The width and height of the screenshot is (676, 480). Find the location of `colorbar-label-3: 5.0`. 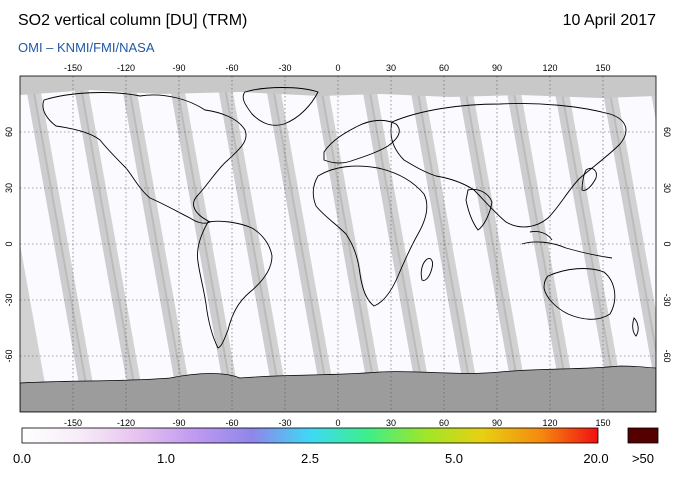

colorbar-label-3: 5.0 is located at coordinates (454, 458).